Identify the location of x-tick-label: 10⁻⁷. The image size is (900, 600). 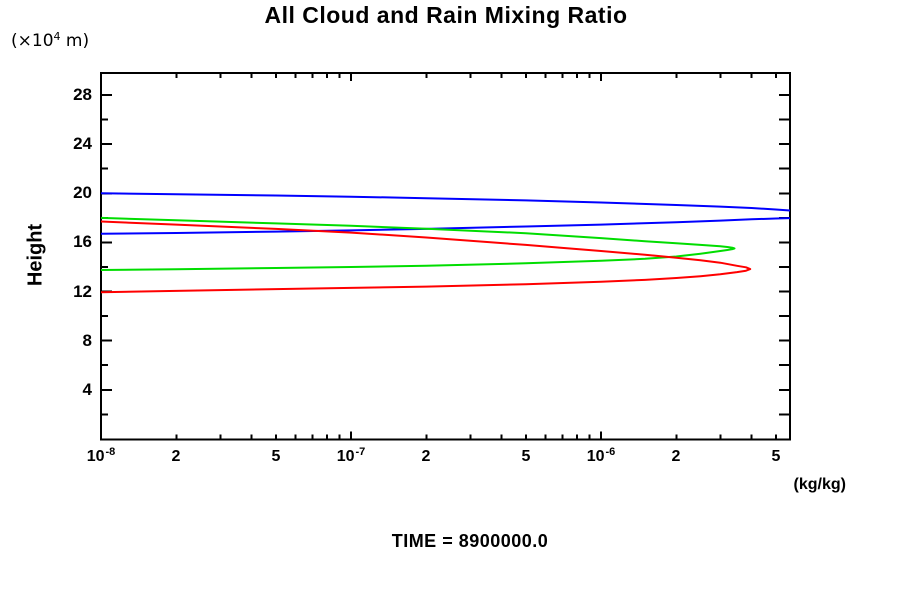
(351, 456).